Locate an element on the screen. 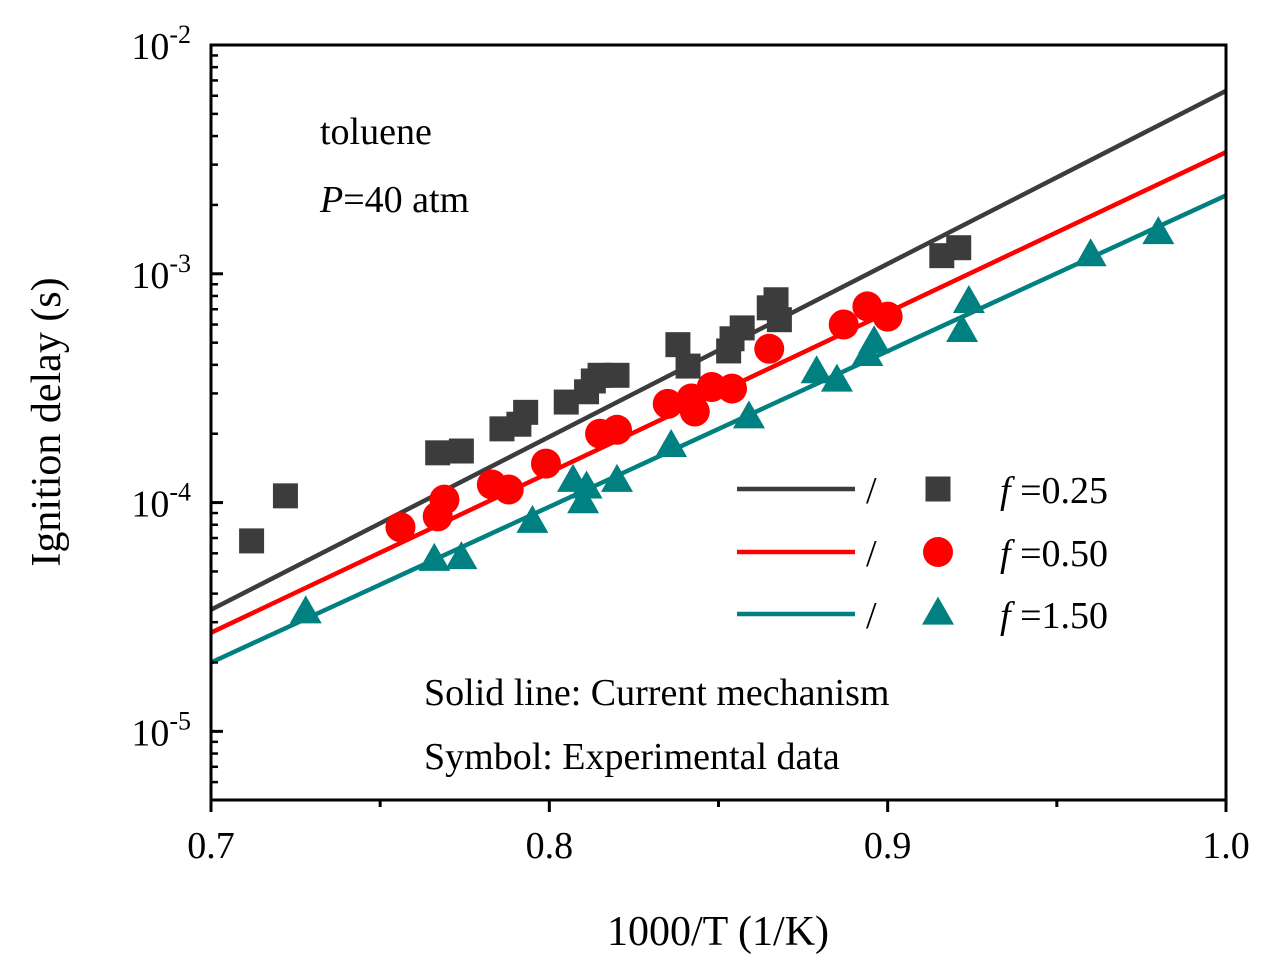 The width and height of the screenshot is (1271, 969). annotation-pressure: P=40 atm is located at coordinates (394, 200).